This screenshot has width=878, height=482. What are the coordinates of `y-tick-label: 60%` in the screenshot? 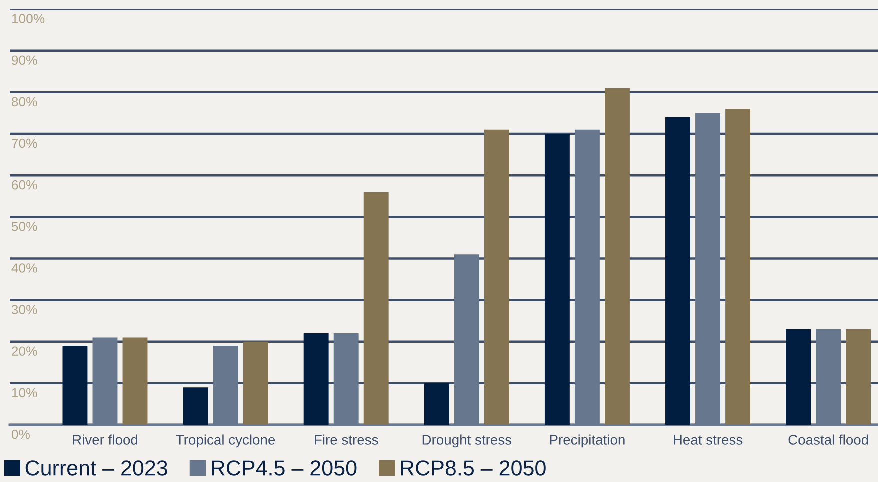 It's located at (25, 185).